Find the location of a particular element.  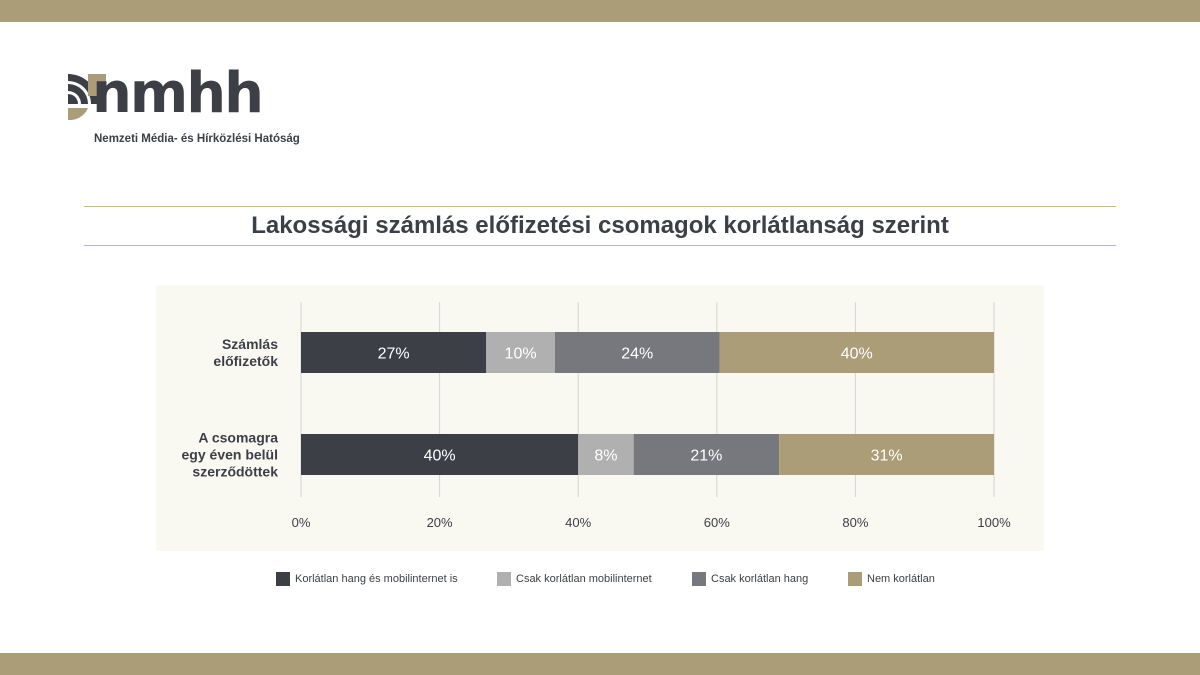

category-label: Számlás is located at coordinates (250, 344).